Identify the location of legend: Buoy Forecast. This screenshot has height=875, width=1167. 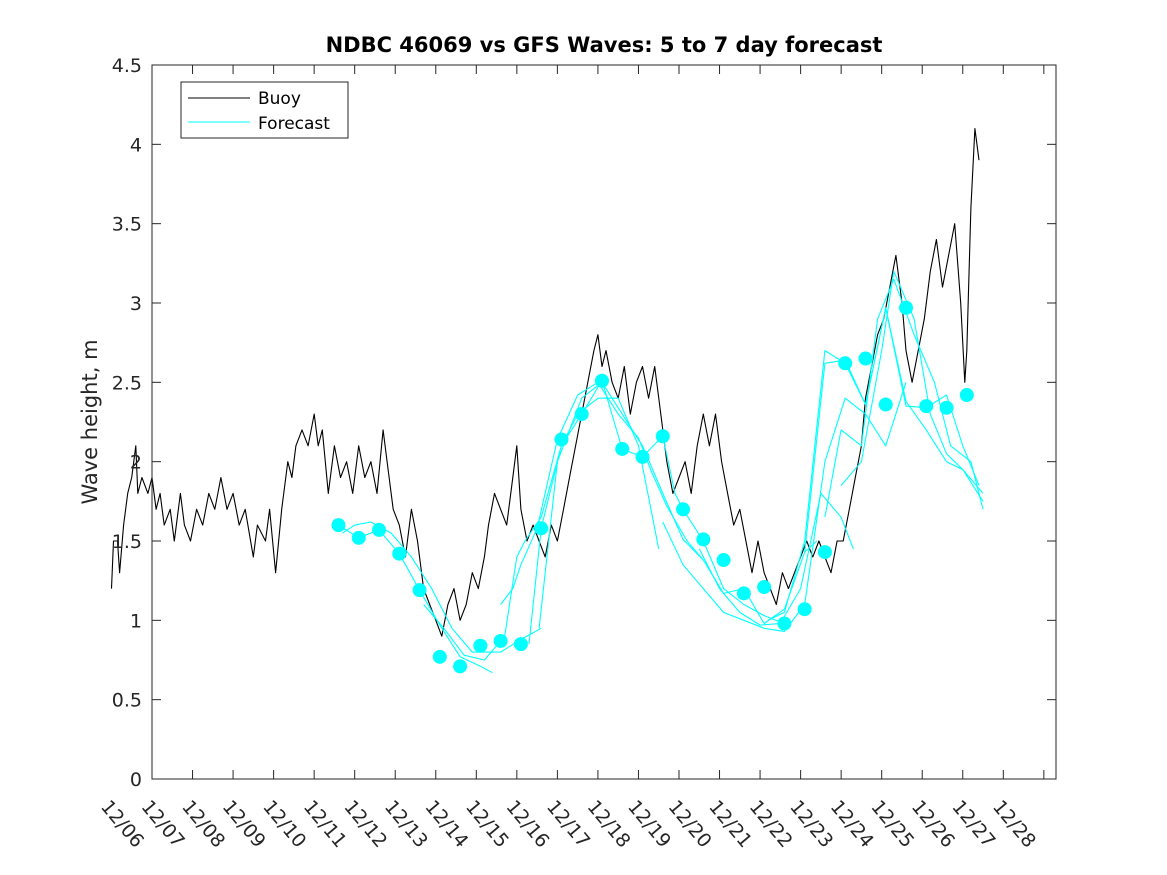
(264, 110).